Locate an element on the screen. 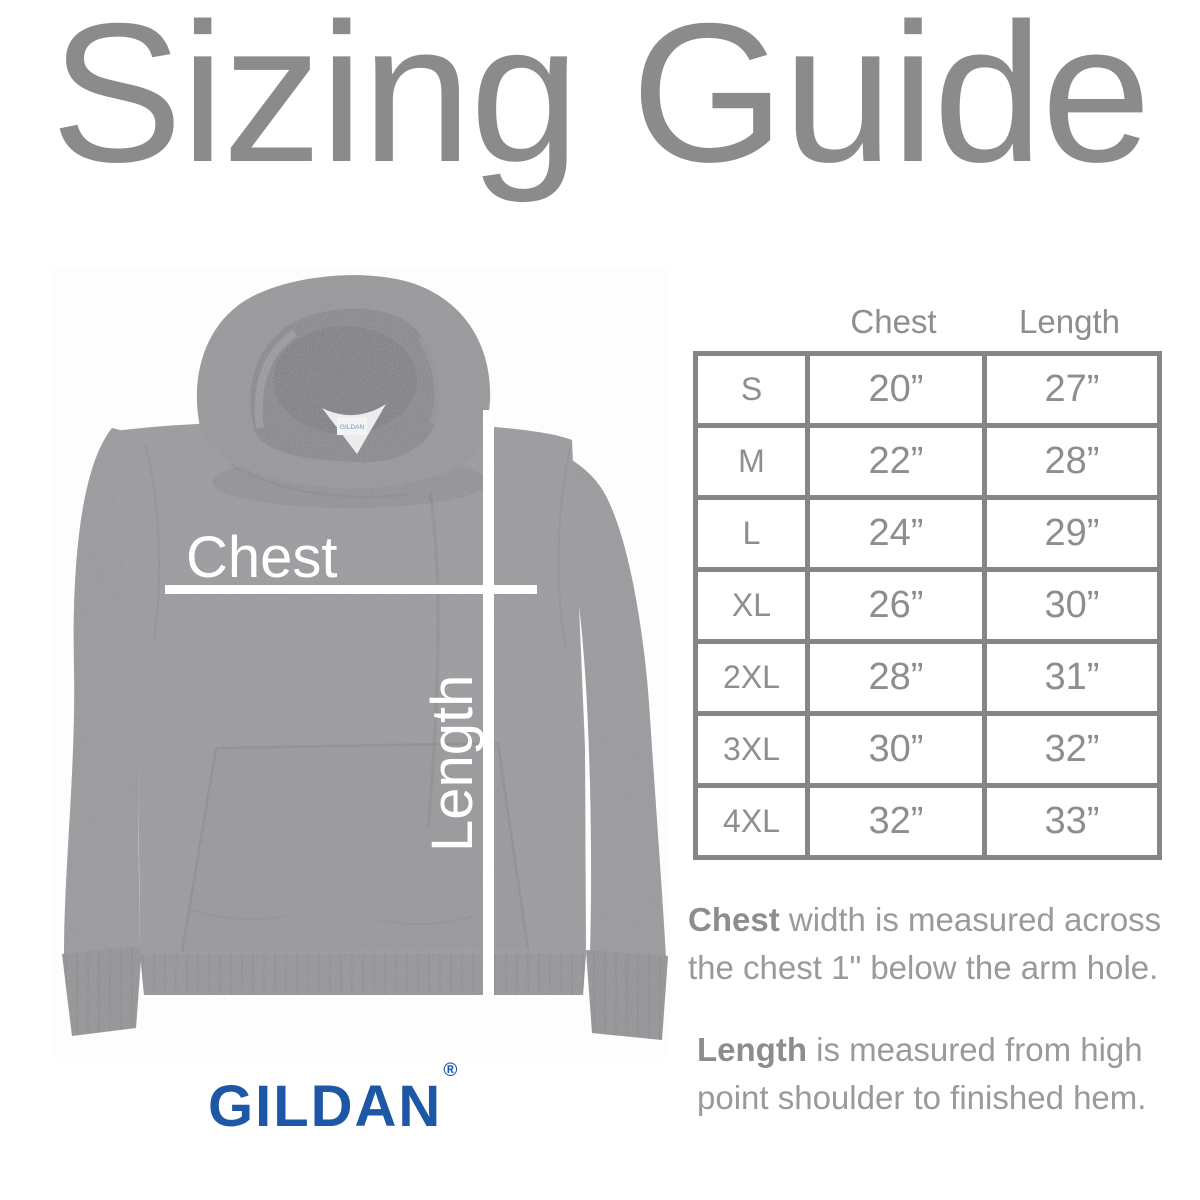  table-row: XL 26” 30” is located at coordinates (927, 605).